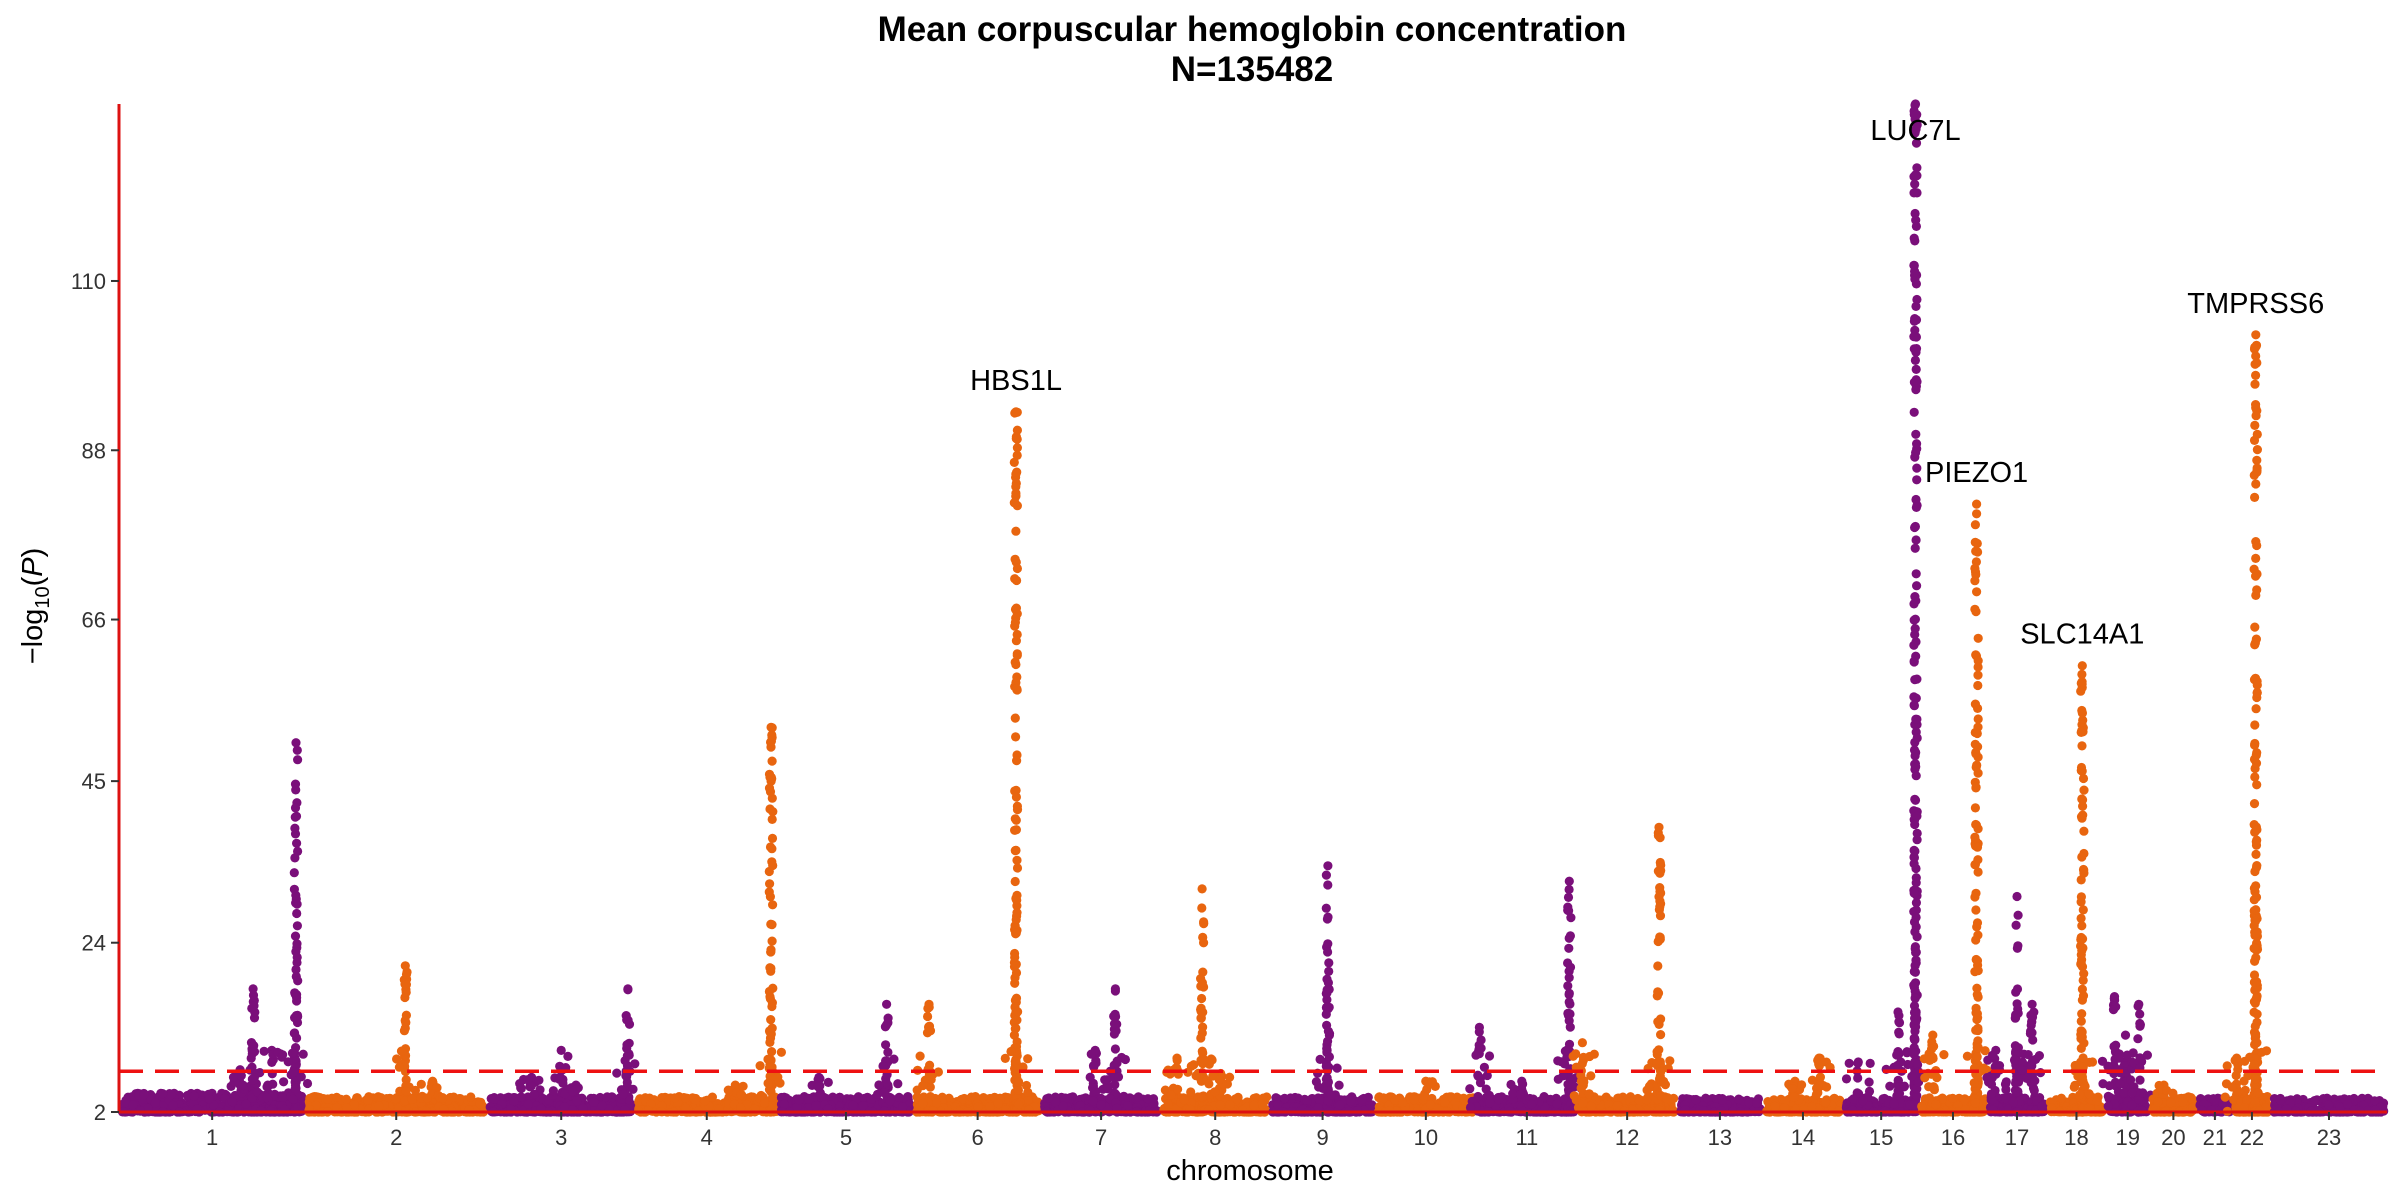 The image size is (2400, 1200). What do you see at coordinates (396, 1039) in the screenshot?
I see `chromosome-2-points` at bounding box center [396, 1039].